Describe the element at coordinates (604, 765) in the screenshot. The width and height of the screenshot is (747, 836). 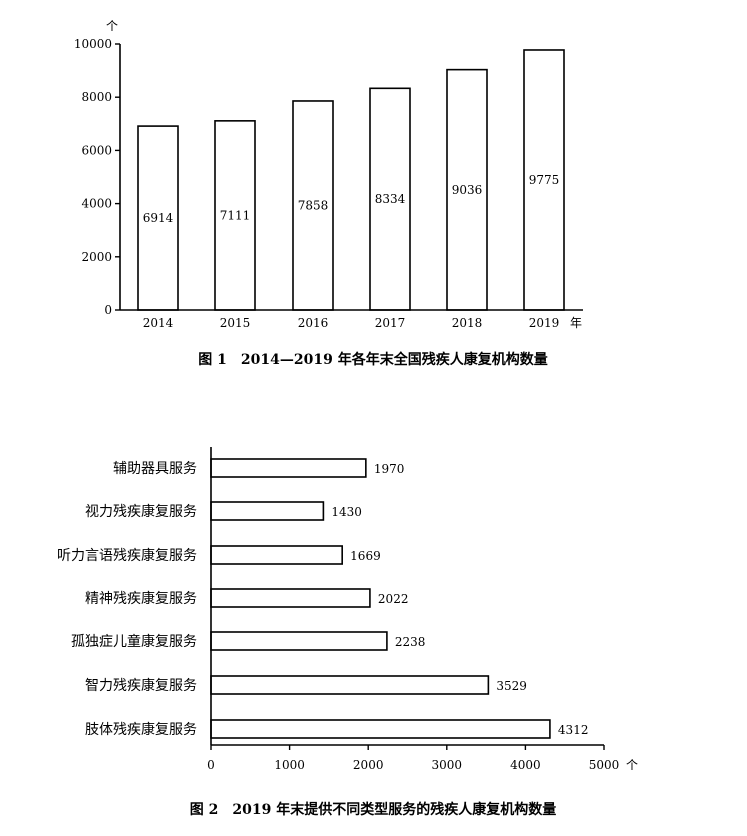
I see `x-tick-label: 5000` at that location.